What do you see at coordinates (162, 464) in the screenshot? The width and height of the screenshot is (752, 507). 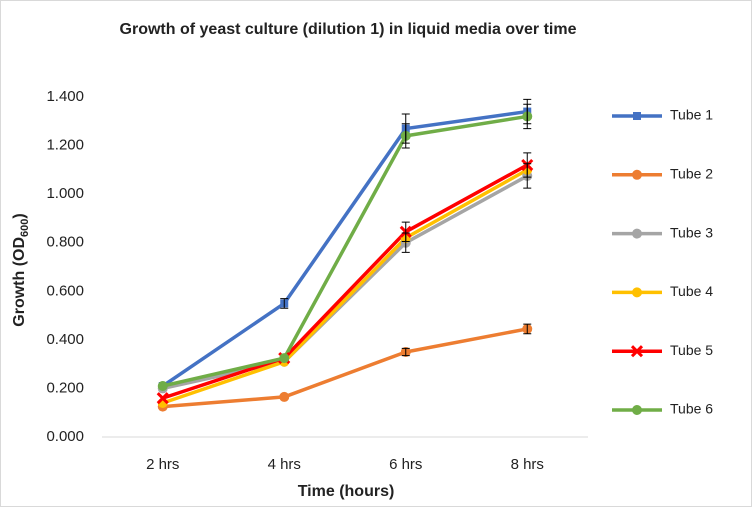 I see `x-tick-label: 2 hrs` at bounding box center [162, 464].